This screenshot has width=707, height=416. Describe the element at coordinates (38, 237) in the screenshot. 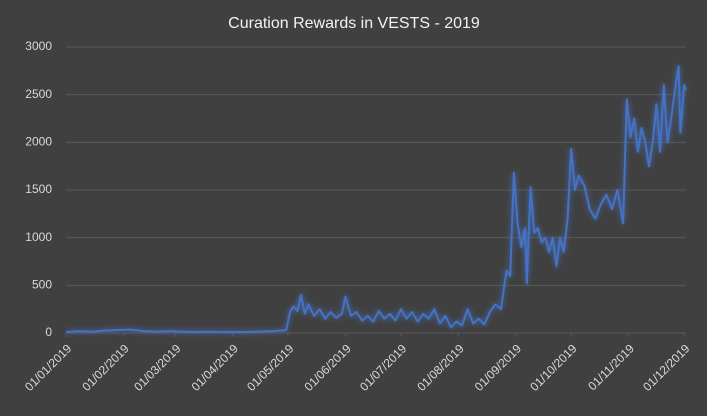

I see `y-tick-label: 1000` at that location.